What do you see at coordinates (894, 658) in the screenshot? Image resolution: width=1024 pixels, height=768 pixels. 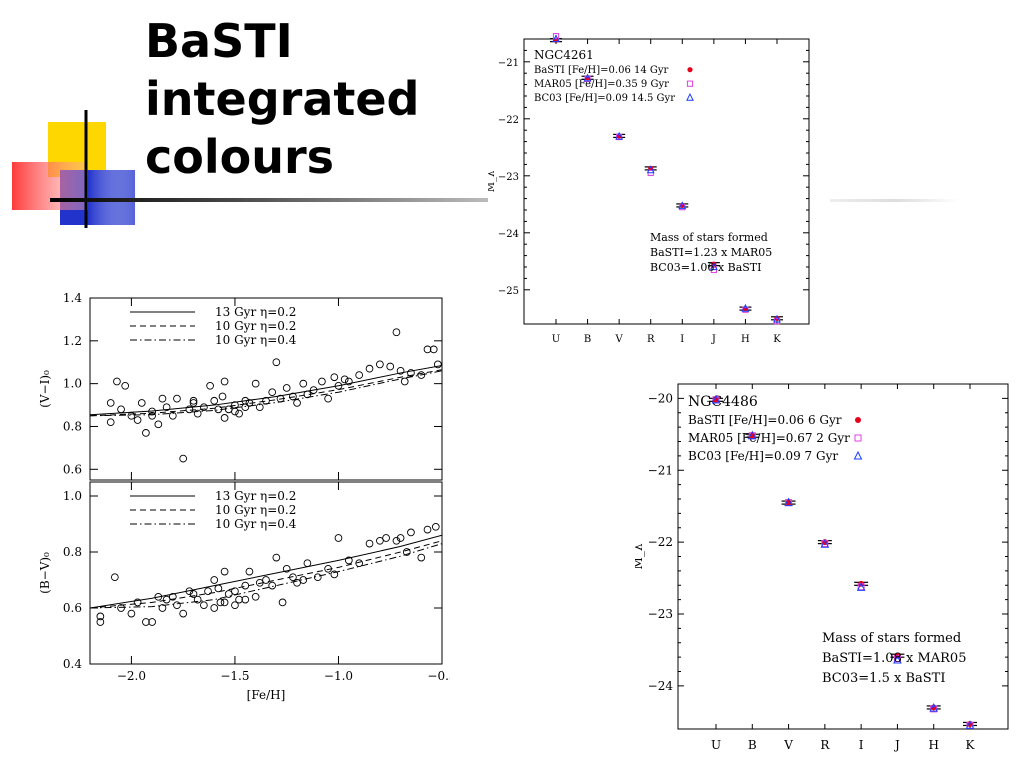 I see `annotation-line: BaSTI=1.08 x MAR05` at bounding box center [894, 658].